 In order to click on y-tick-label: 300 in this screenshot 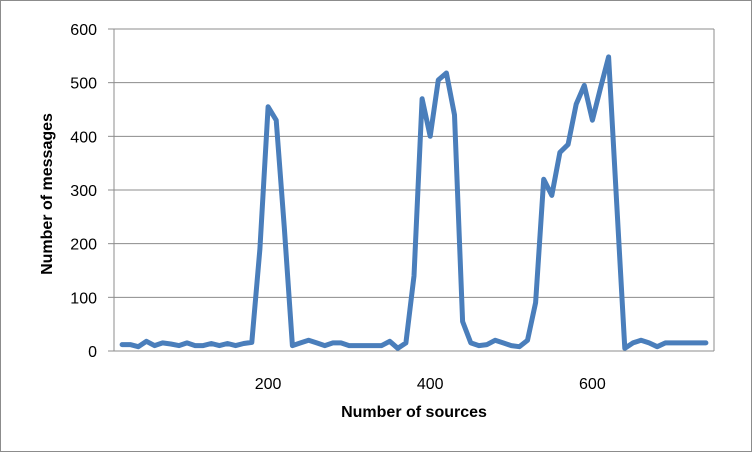, I will do `click(83, 191)`.